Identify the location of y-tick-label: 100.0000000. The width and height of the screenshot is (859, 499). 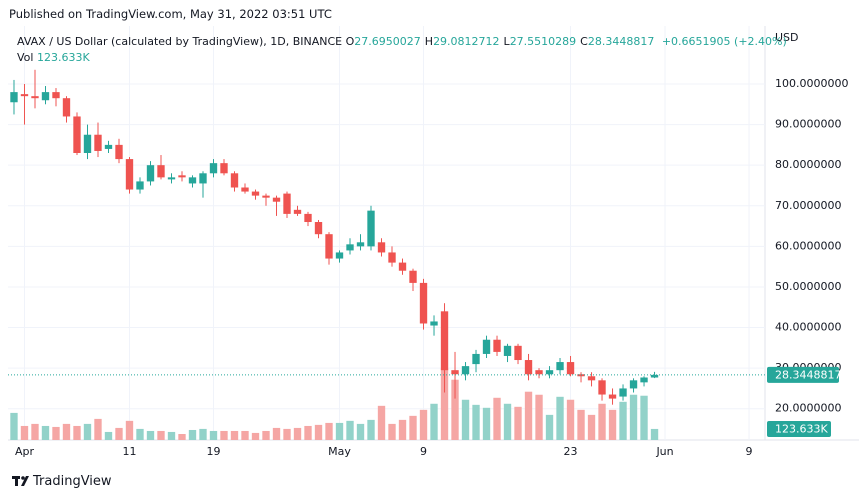
(811, 83).